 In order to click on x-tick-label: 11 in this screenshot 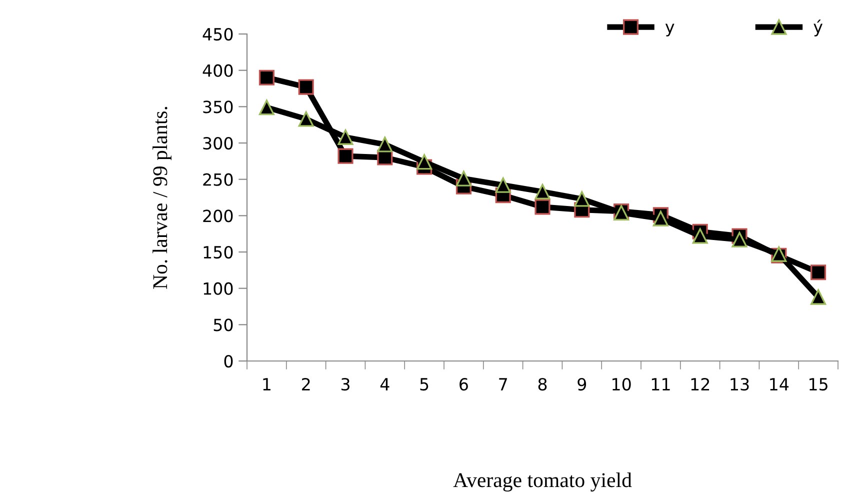, I will do `click(661, 384)`.